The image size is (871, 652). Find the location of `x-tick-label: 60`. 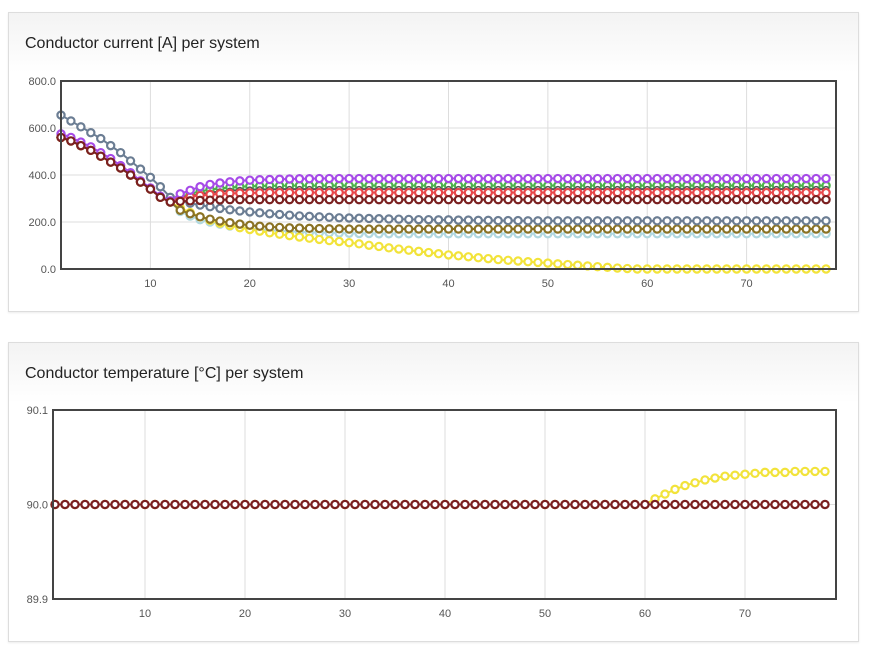

x-tick-label: 60 is located at coordinates (645, 614).